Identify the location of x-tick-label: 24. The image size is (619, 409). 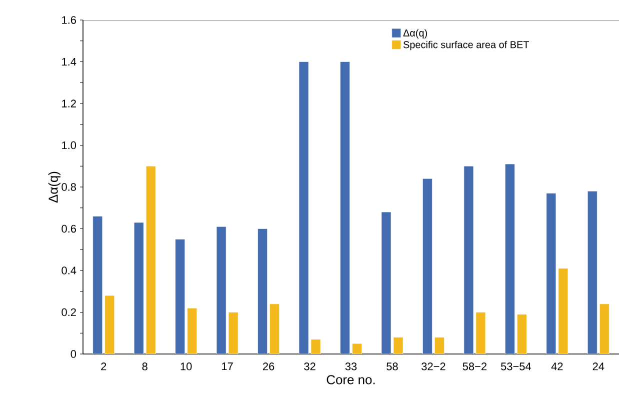
(598, 366).